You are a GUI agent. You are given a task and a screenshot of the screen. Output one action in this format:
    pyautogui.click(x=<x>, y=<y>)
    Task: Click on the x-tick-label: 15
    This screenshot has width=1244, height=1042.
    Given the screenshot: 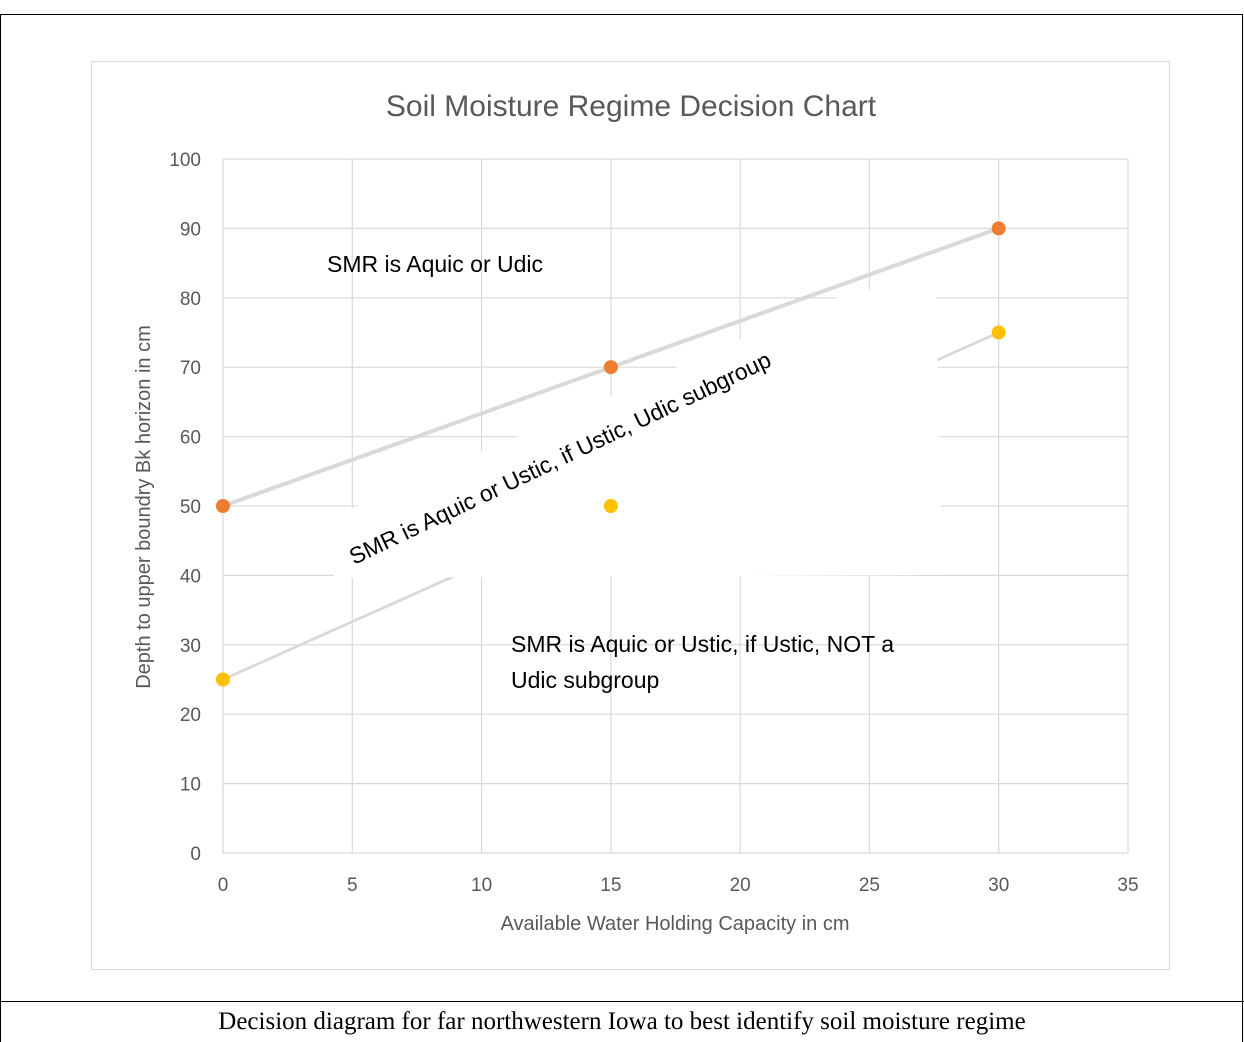 What is the action you would take?
    pyautogui.click(x=610, y=885)
    